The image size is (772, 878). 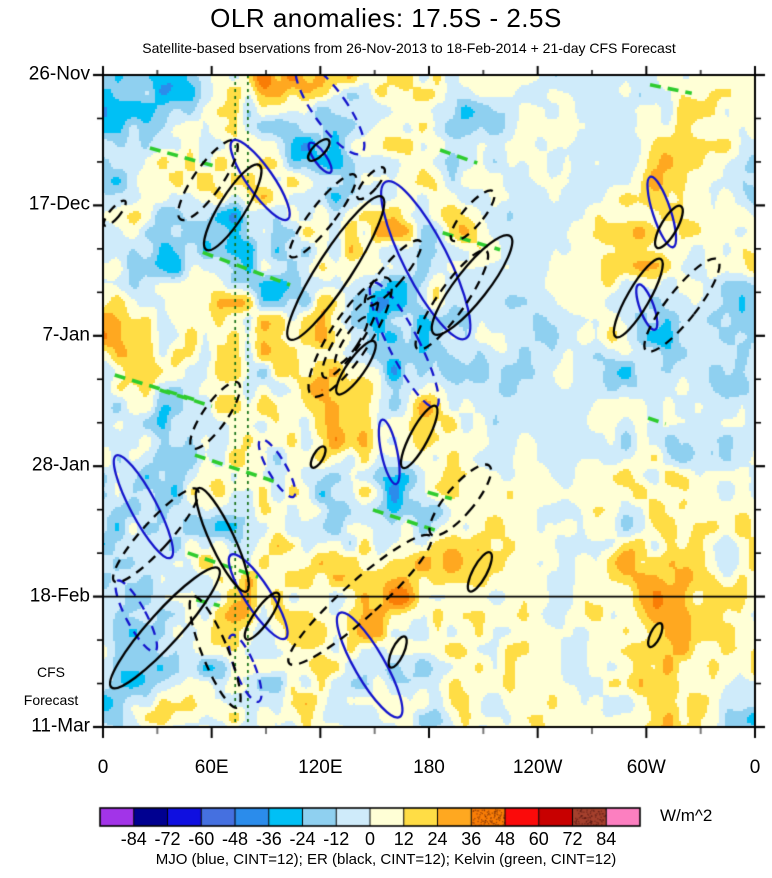 What do you see at coordinates (437, 839) in the screenshot?
I see `colorbar-tick-label: 24` at bounding box center [437, 839].